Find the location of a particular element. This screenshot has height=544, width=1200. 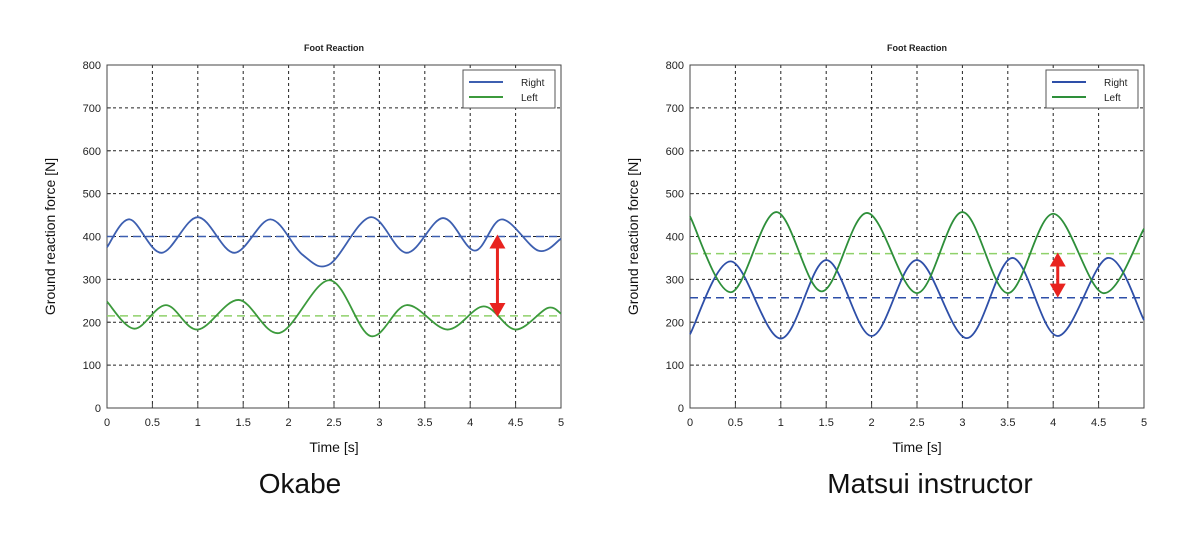

chart-caption: Matsui instructor is located at coordinates (930, 483).